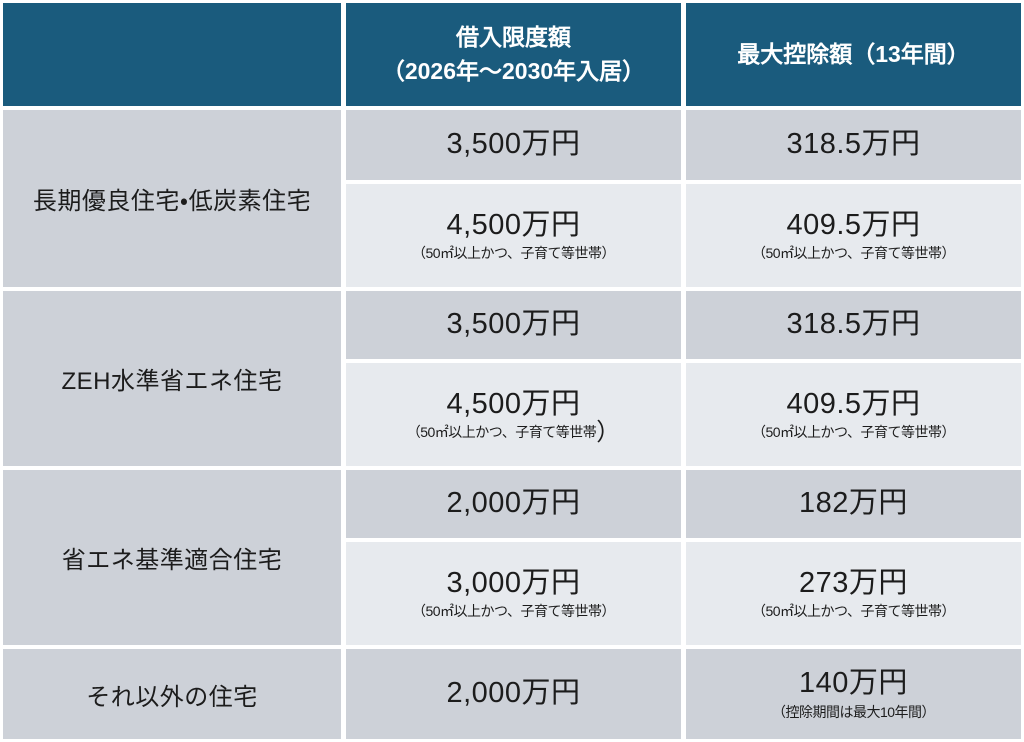 This screenshot has width=1024, height=742. I want to click on large-closing-paren: ）, so click(608, 433).